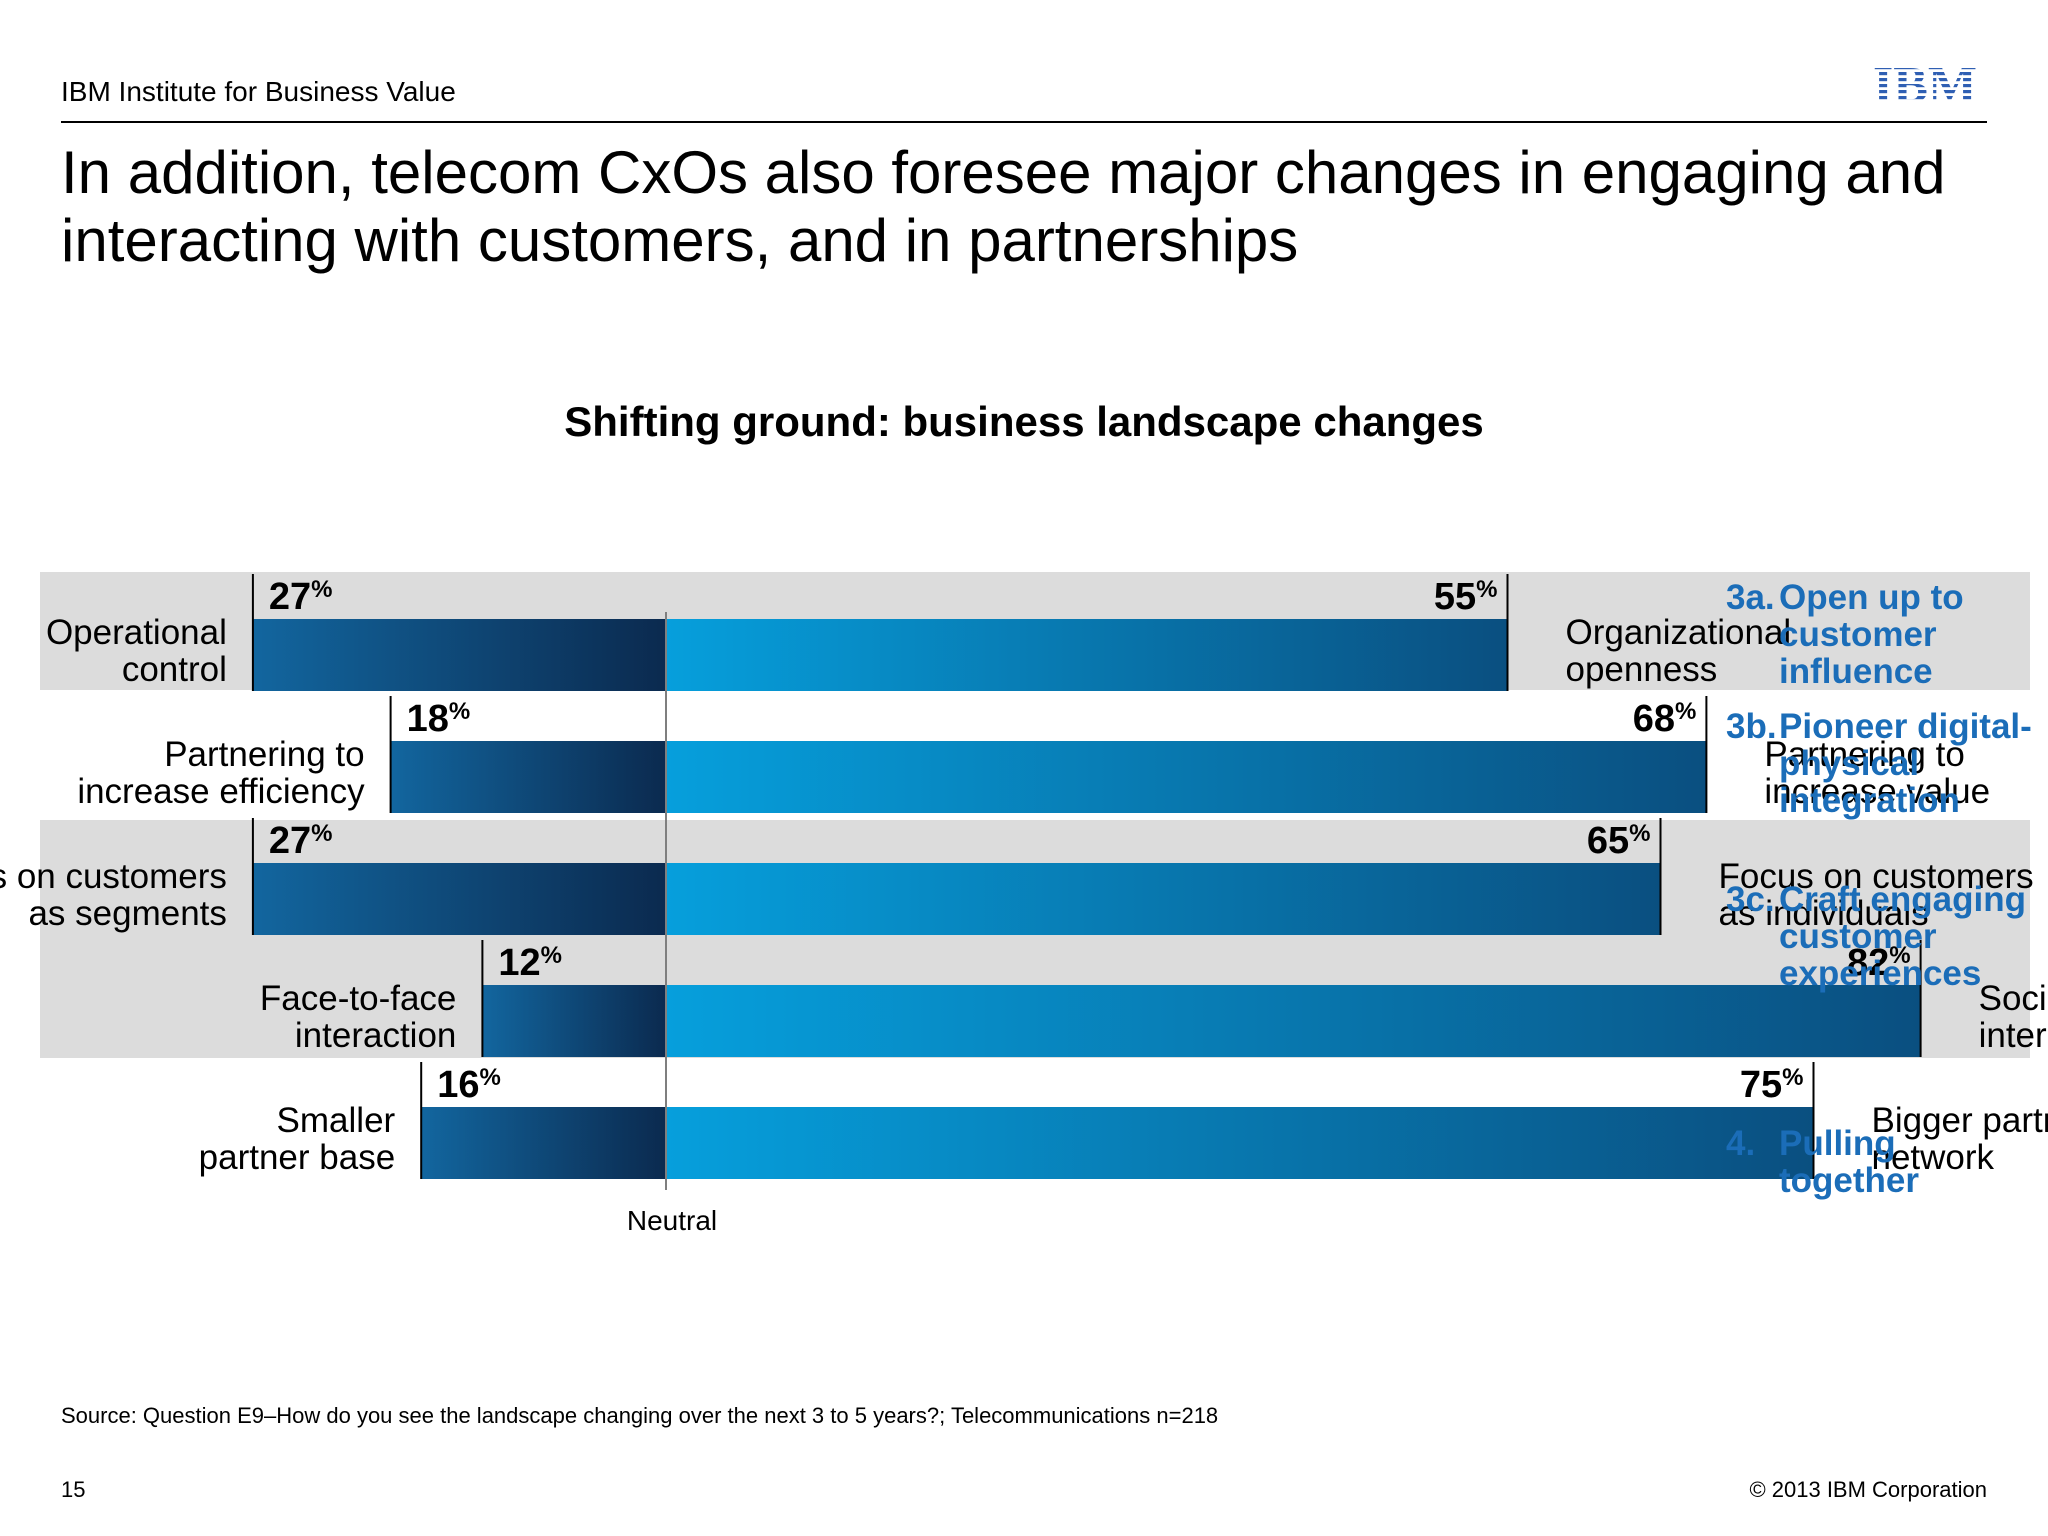 This screenshot has height=1536, width=2048. Describe the element at coordinates (136, 651) in the screenshot. I see `category-label-left-1: Operational control` at that location.